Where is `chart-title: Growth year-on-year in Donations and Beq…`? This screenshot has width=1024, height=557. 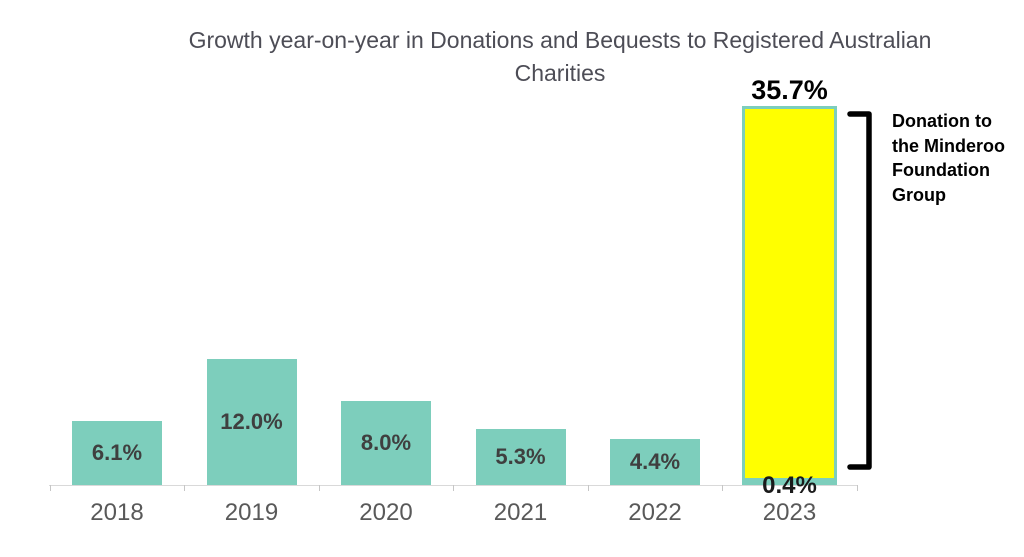
chart-title: Growth year-on-year in Donations and Beq… is located at coordinates (560, 56).